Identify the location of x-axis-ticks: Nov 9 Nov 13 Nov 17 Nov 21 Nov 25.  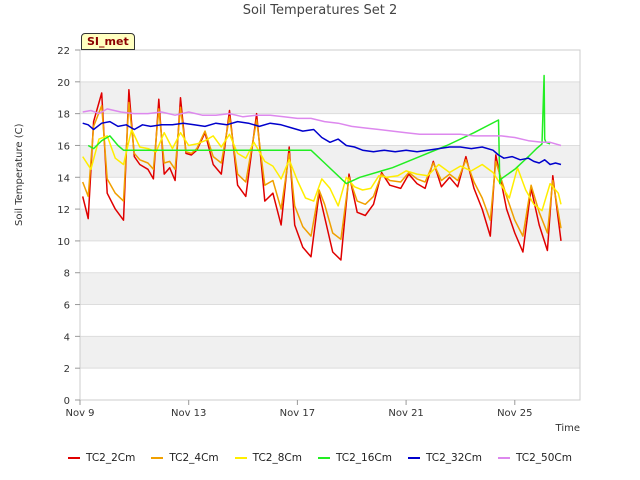
(298, 409).